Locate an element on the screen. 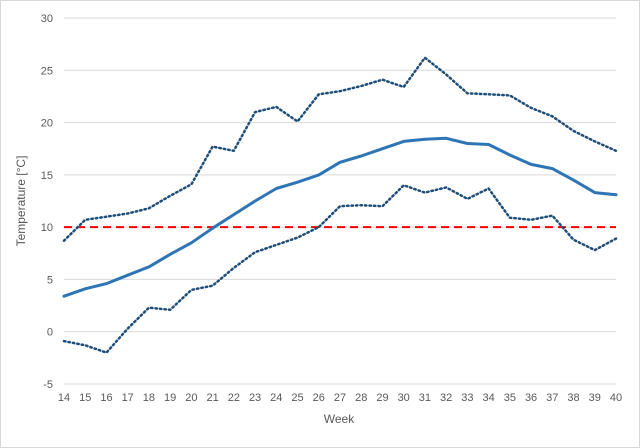  x-tick-label: 15 is located at coordinates (85, 398).